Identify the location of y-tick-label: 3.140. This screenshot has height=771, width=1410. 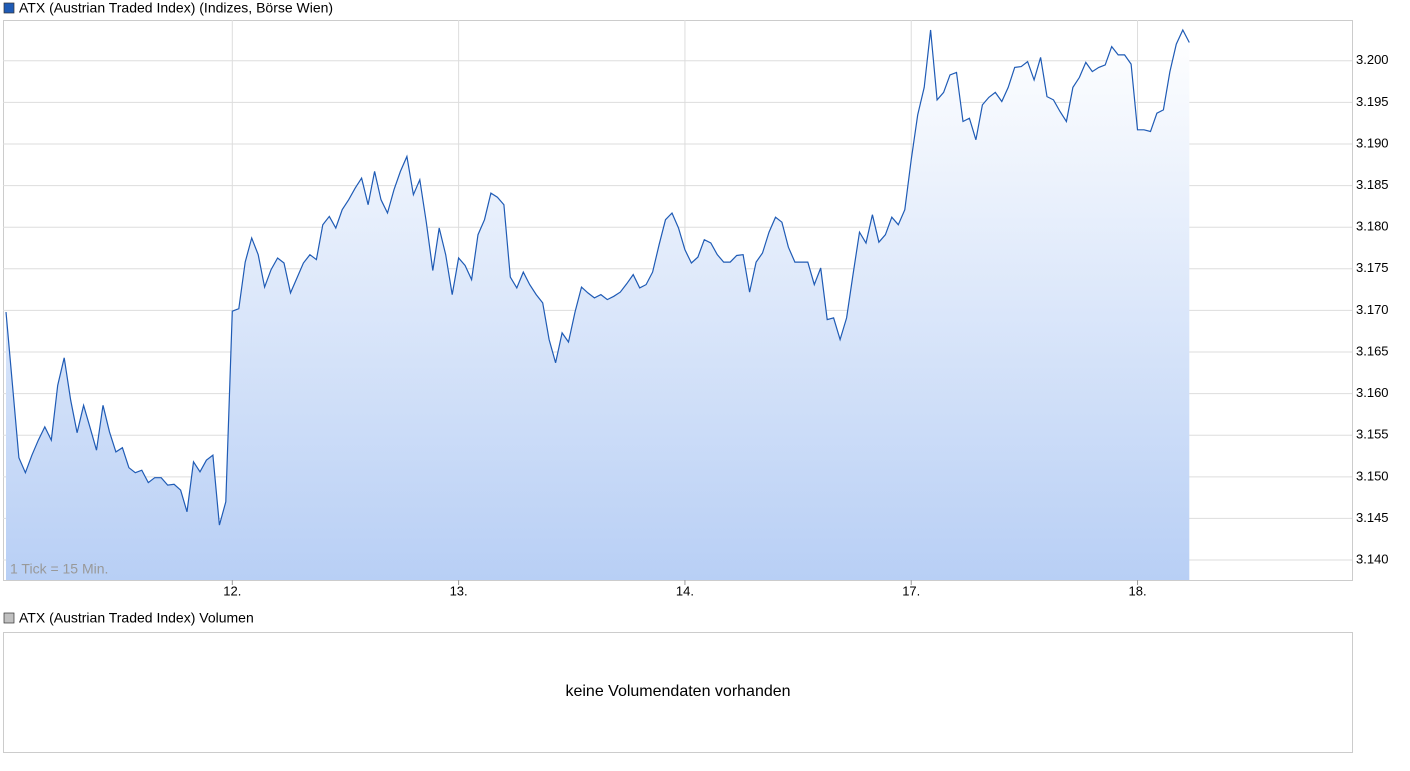
(1372, 558).